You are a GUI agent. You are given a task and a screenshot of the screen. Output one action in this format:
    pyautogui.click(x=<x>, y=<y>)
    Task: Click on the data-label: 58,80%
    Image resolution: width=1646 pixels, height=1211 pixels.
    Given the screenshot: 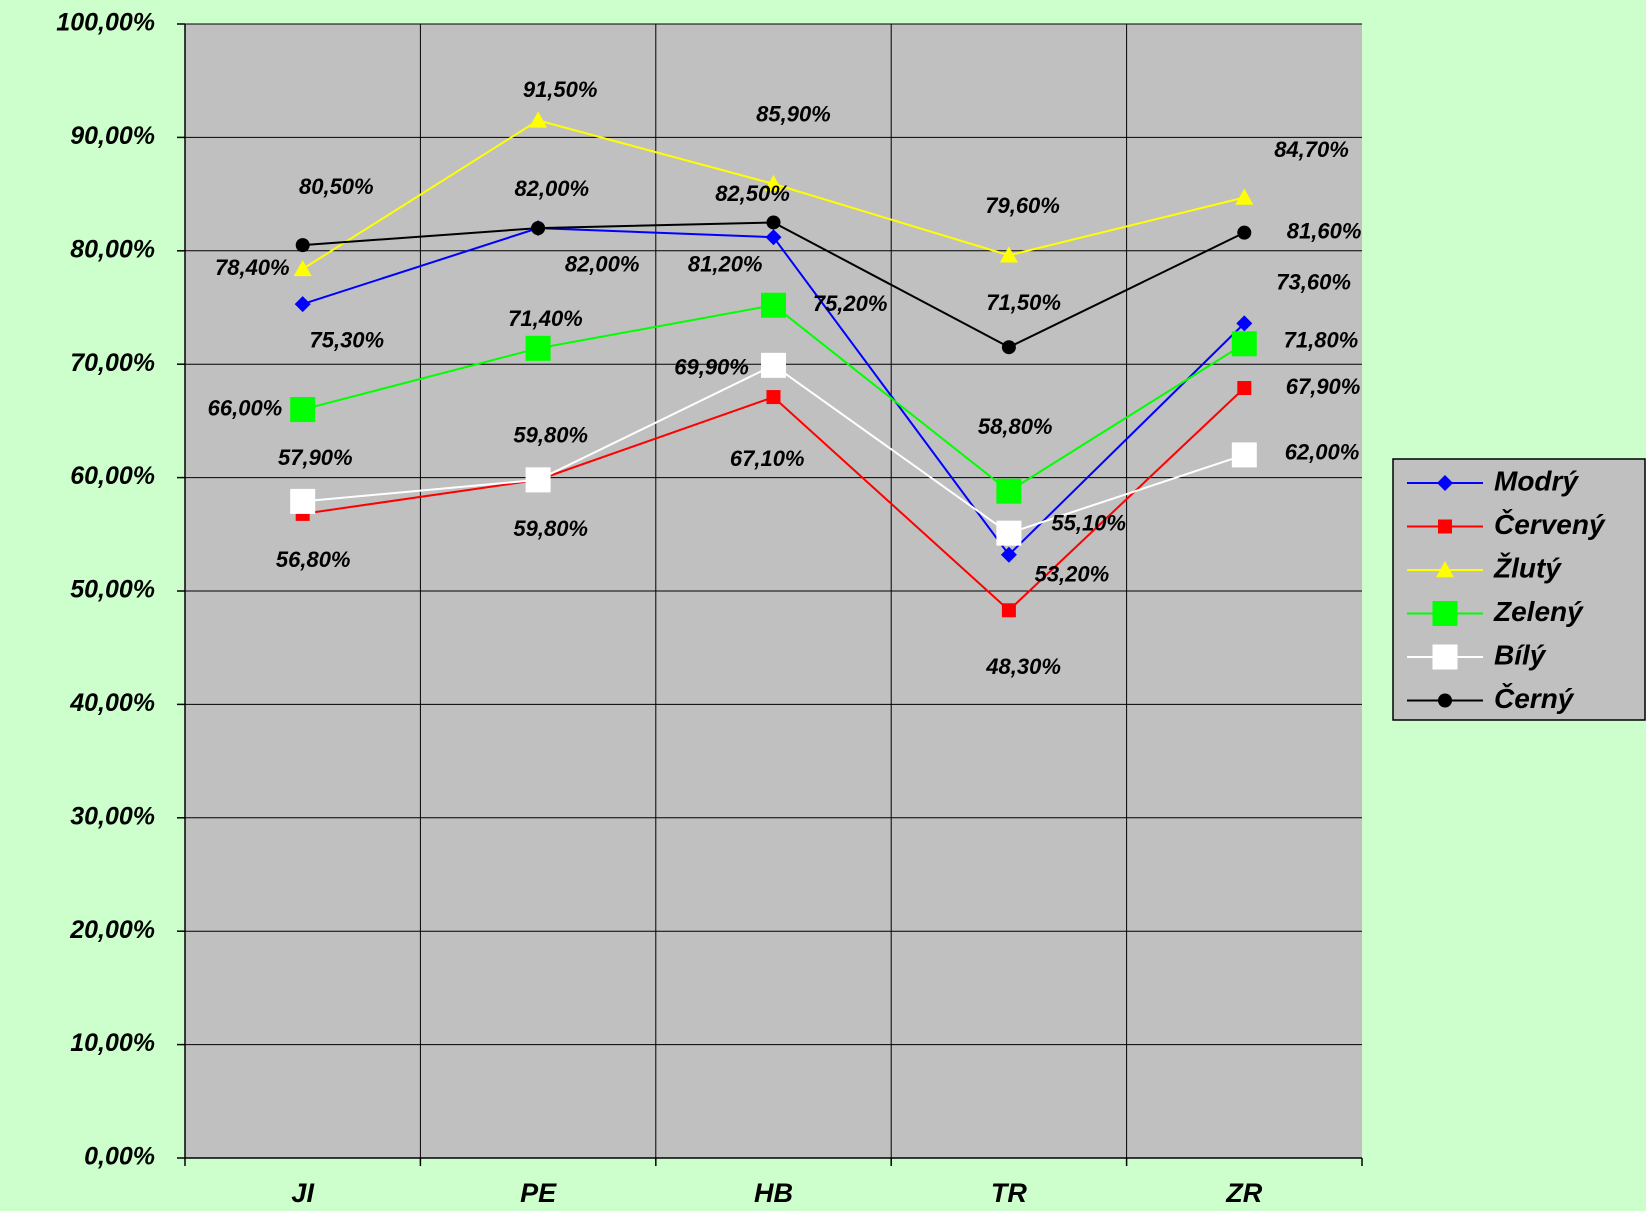 What is the action you would take?
    pyautogui.click(x=1015, y=426)
    